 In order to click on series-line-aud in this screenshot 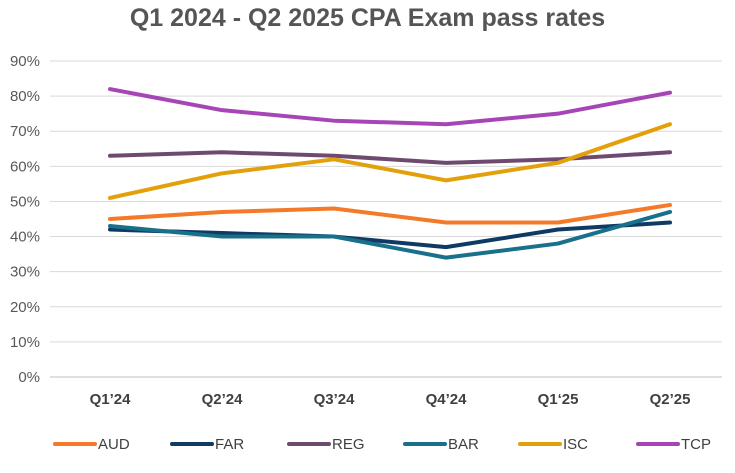, I will do `click(390, 213)`.